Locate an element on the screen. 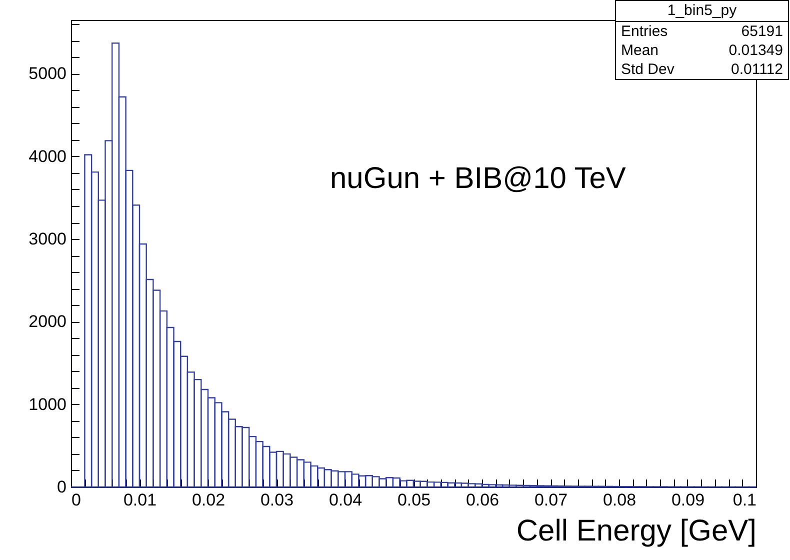  y-tick-label: 2000 is located at coordinates (47, 322).